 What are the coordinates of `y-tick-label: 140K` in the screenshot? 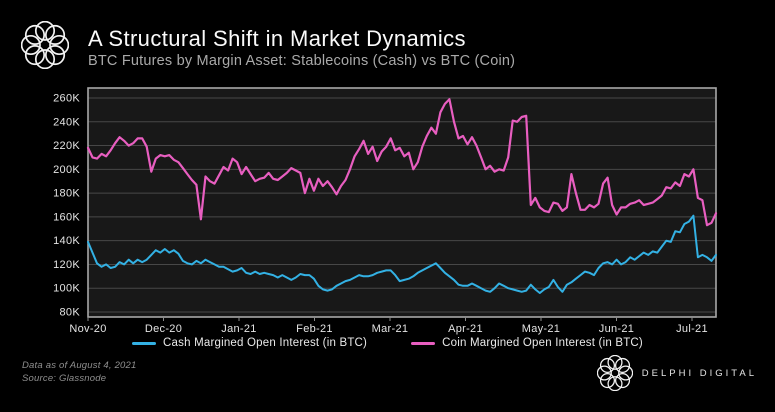 It's located at (66, 241).